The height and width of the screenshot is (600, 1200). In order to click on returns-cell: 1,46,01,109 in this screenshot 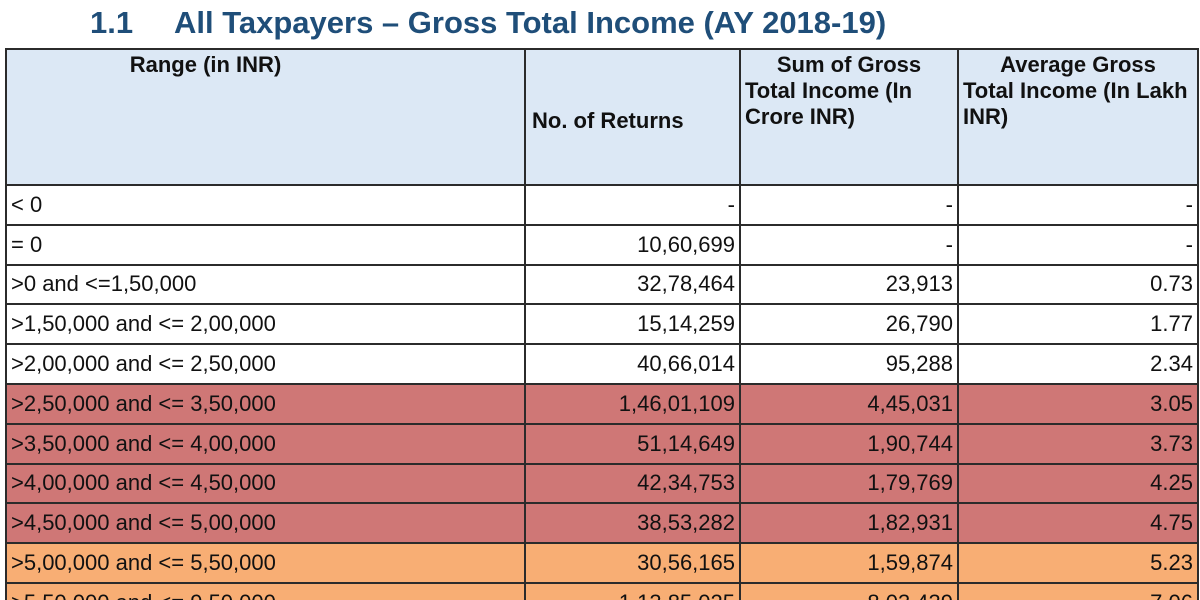, I will do `click(632, 403)`.